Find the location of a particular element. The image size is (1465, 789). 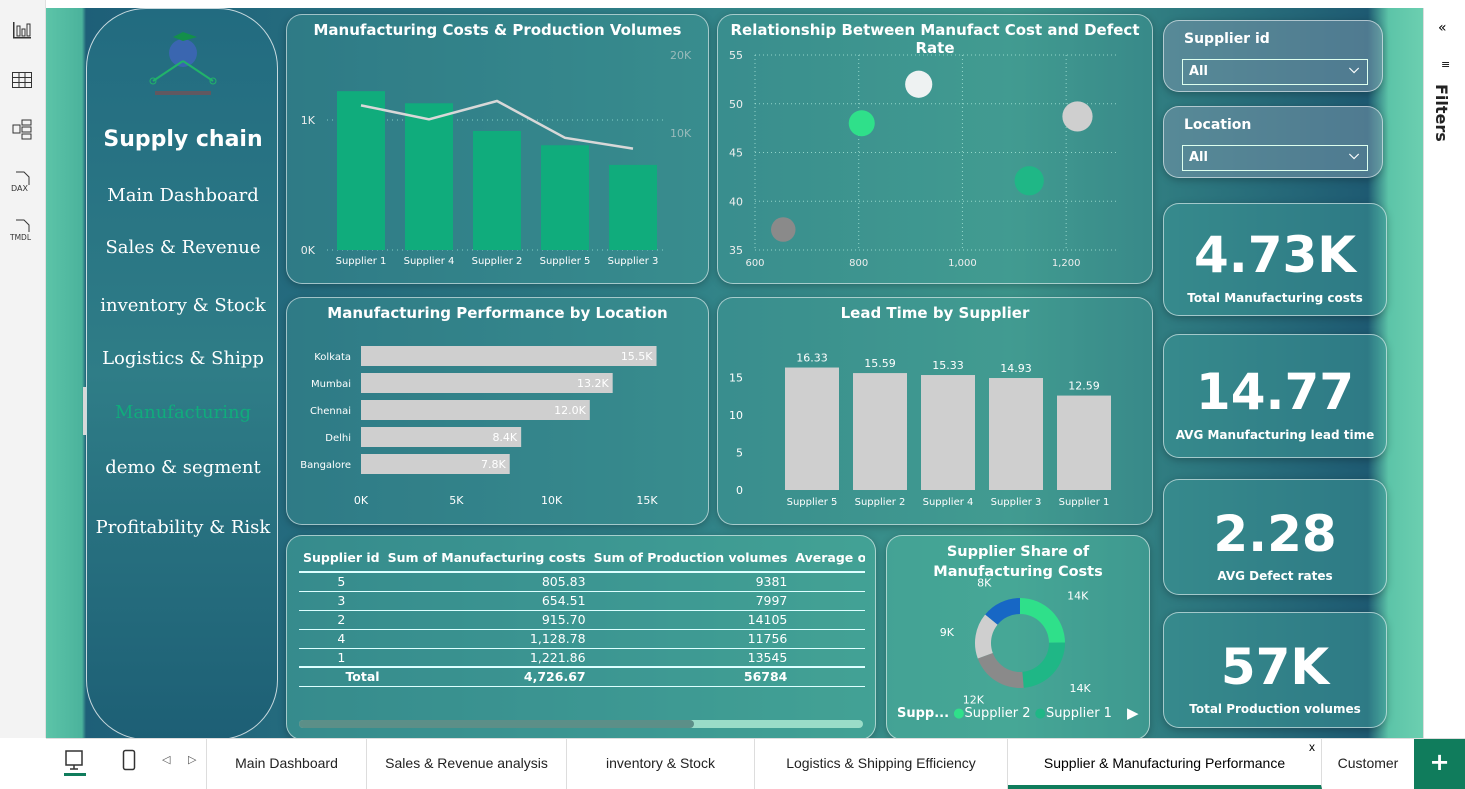

y-tick: Chennai is located at coordinates (330, 411).